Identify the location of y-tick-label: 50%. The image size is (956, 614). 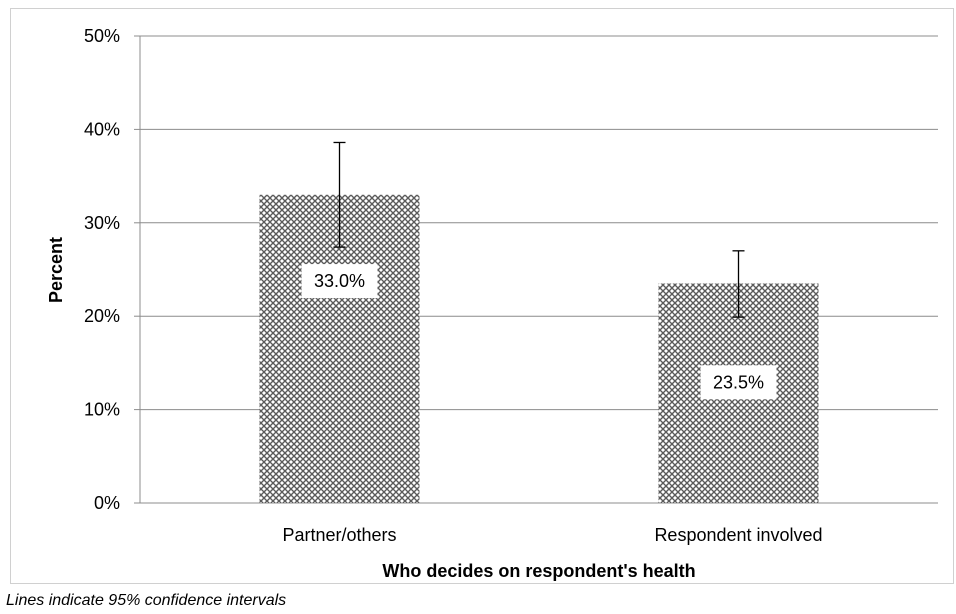
(102, 36).